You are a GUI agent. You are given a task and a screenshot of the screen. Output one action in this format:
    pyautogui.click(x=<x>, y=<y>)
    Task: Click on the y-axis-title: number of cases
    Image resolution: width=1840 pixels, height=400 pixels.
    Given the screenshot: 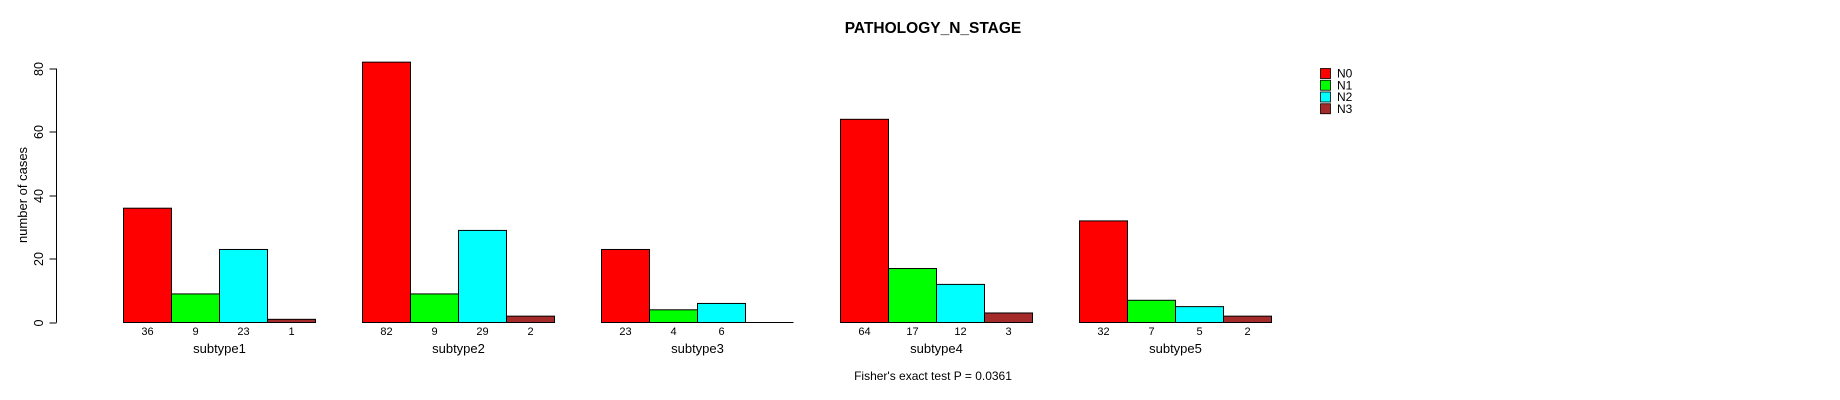 What is the action you would take?
    pyautogui.click(x=22, y=194)
    